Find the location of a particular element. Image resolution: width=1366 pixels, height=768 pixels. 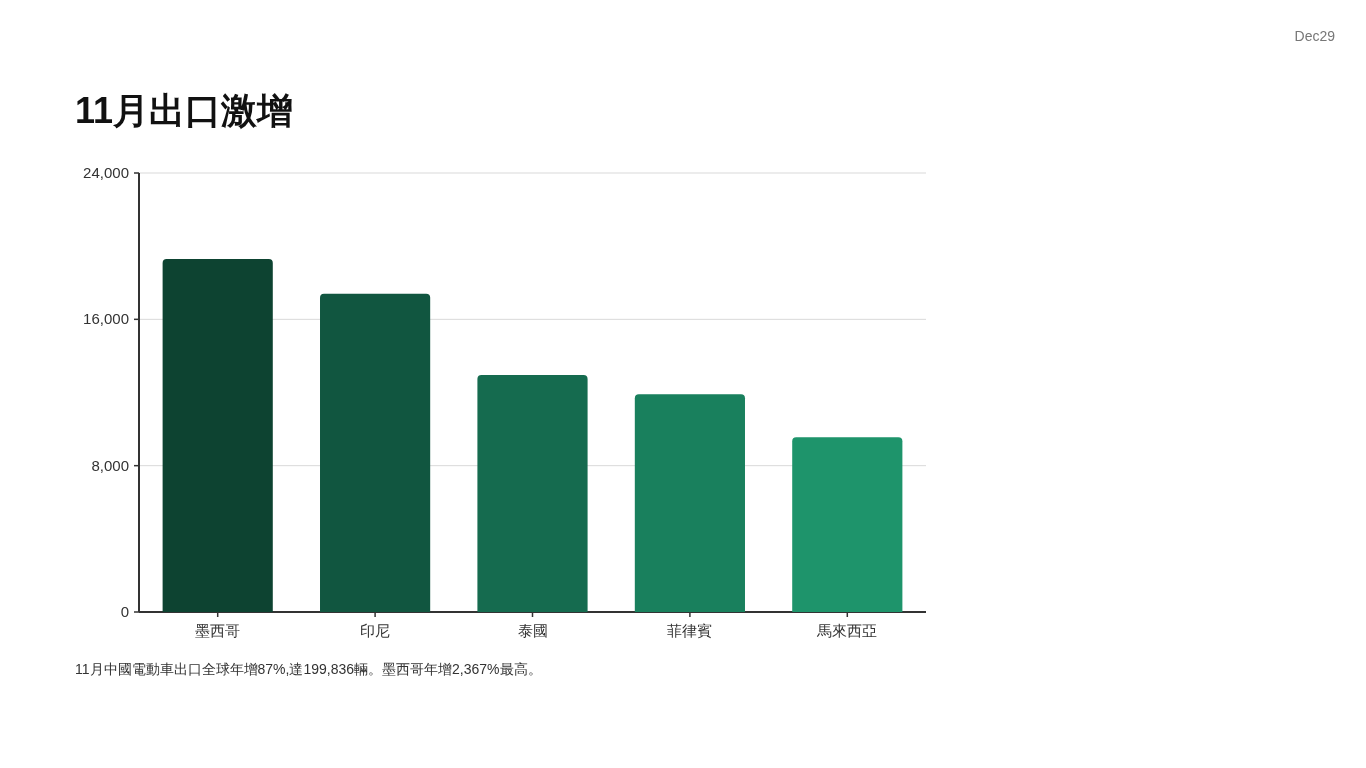

text: 11月中國電動車出口全球年增87%,達199,836輛。墨西哥年增2,367%最高。 is located at coordinates (308, 669).